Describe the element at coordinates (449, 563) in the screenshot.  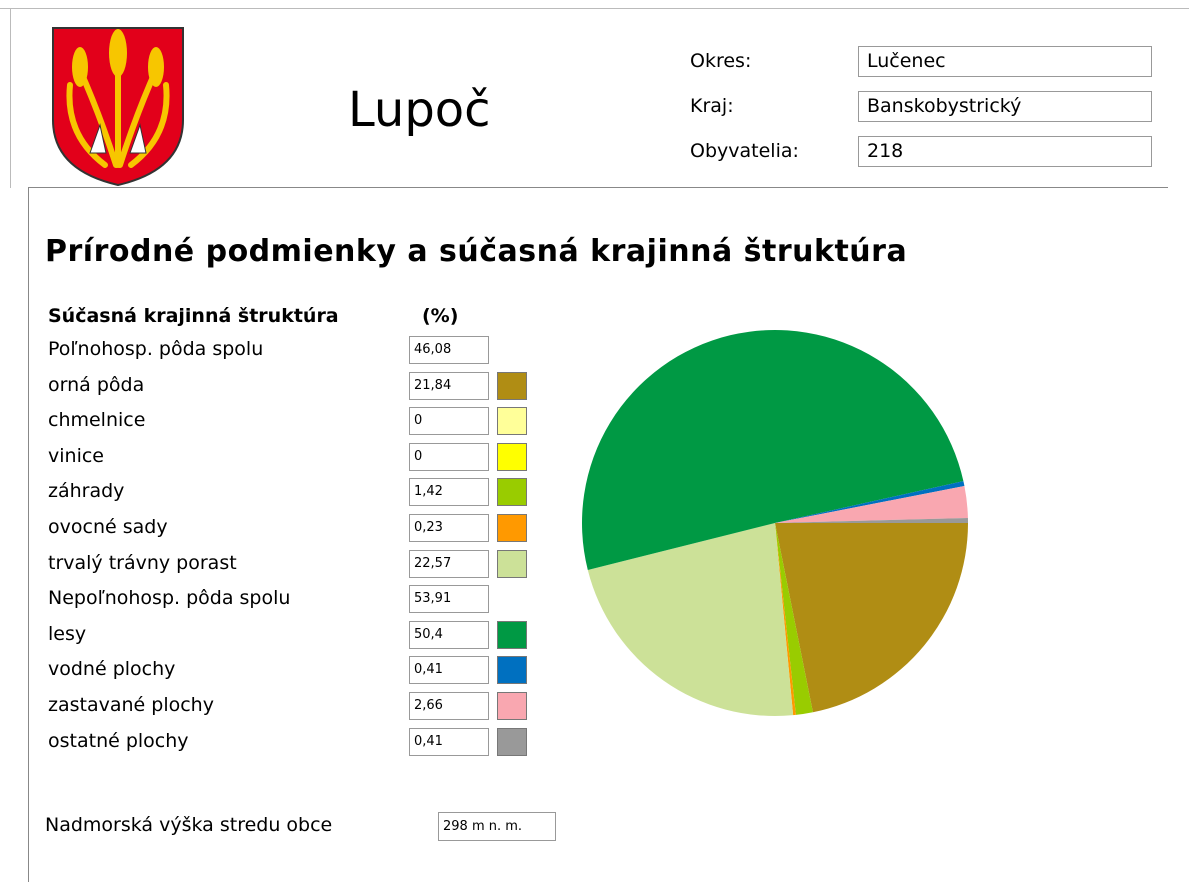
I see `row-value: 22,57` at that location.